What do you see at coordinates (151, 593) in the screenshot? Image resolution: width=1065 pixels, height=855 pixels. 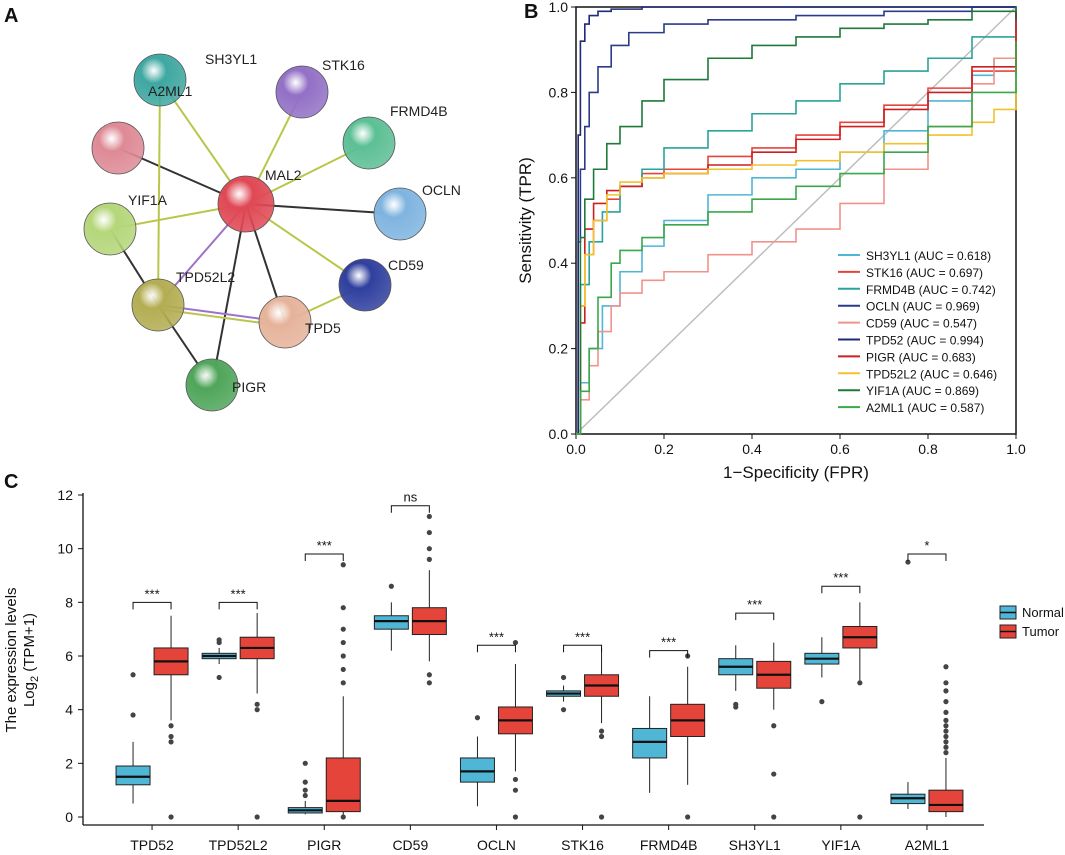 I see `sig-label-tpd52: ***` at bounding box center [151, 593].